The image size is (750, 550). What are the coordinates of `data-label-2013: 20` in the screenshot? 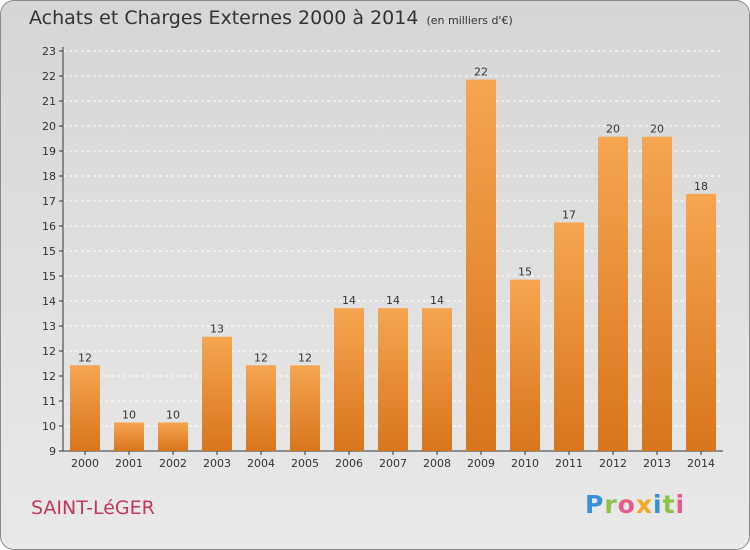 It's located at (657, 129).